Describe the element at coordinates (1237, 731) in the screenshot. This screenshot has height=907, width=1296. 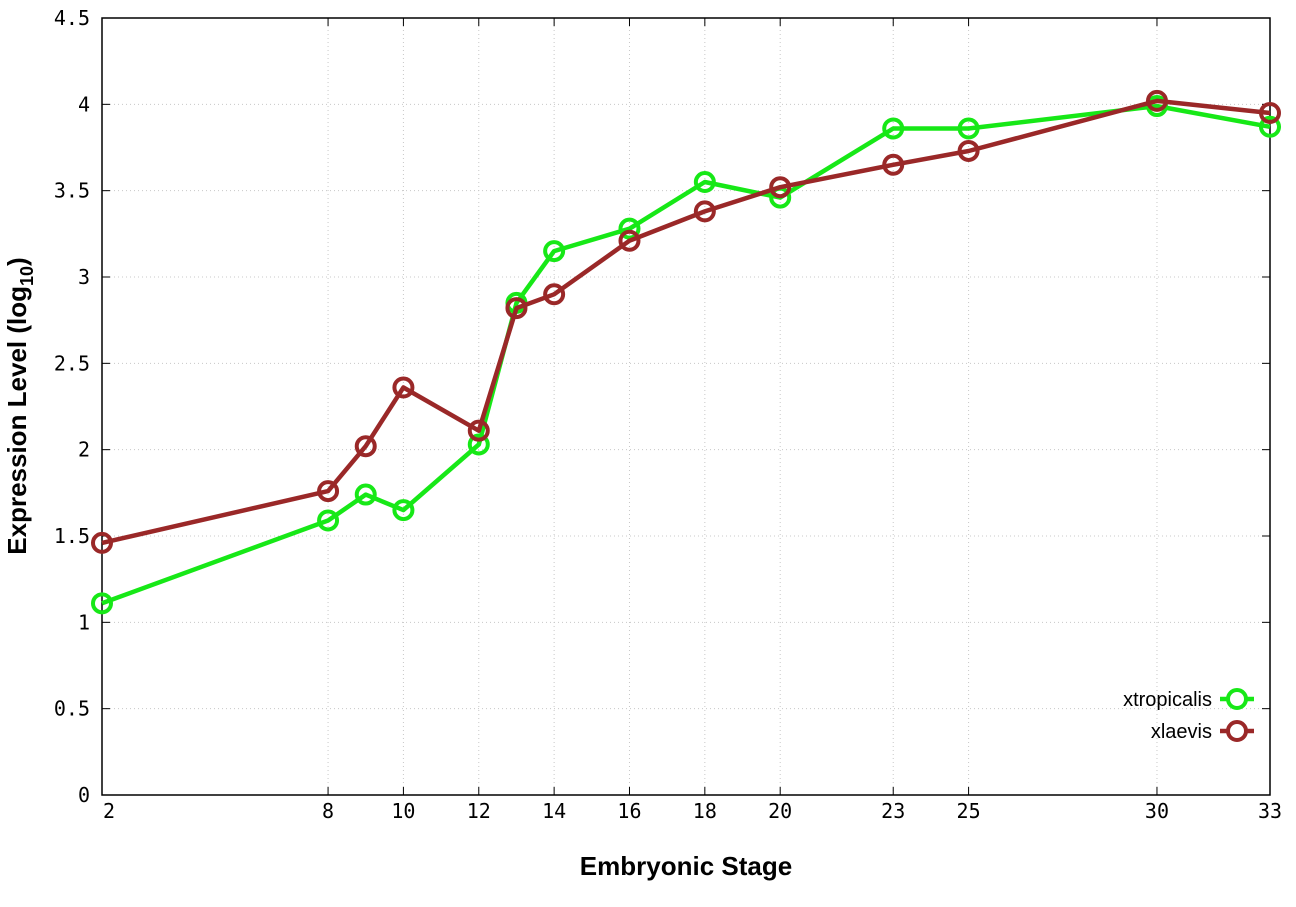
I see `legend-marker-xlaevis` at that location.